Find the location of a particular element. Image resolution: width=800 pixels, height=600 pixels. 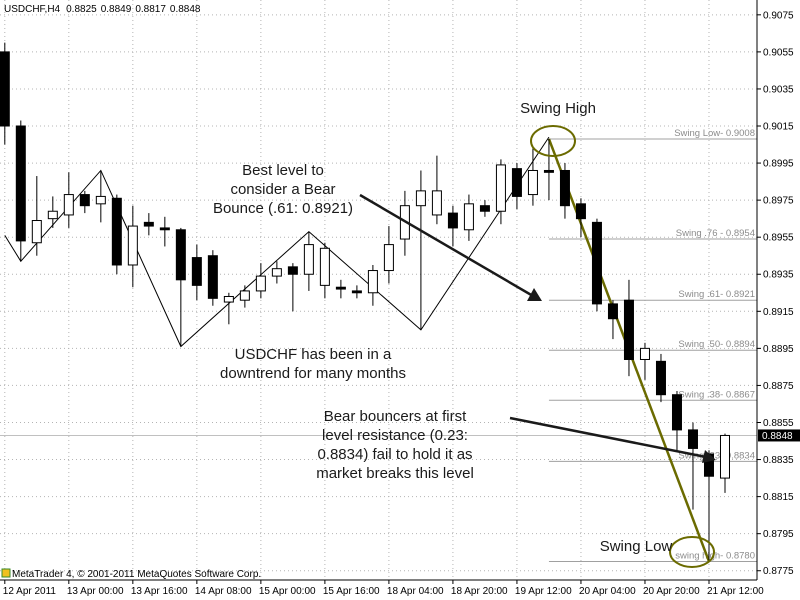

y-tick-label: 0.8915 is located at coordinates (778, 312).